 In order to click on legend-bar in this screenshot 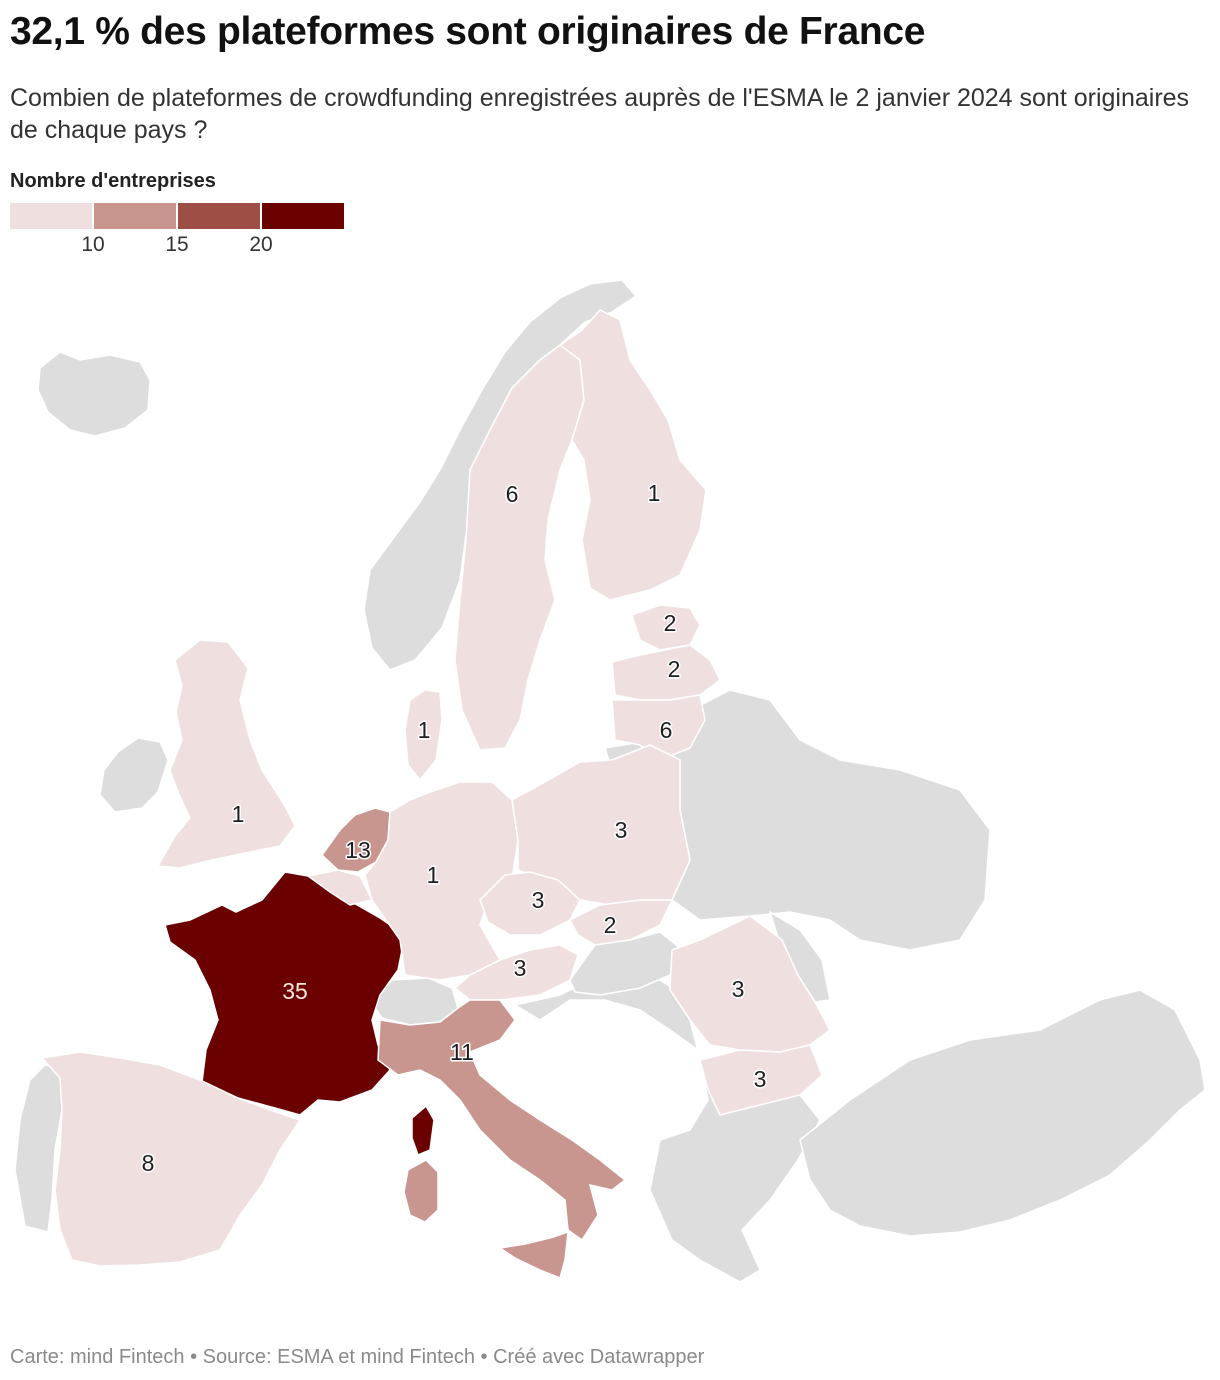, I will do `click(177, 216)`.